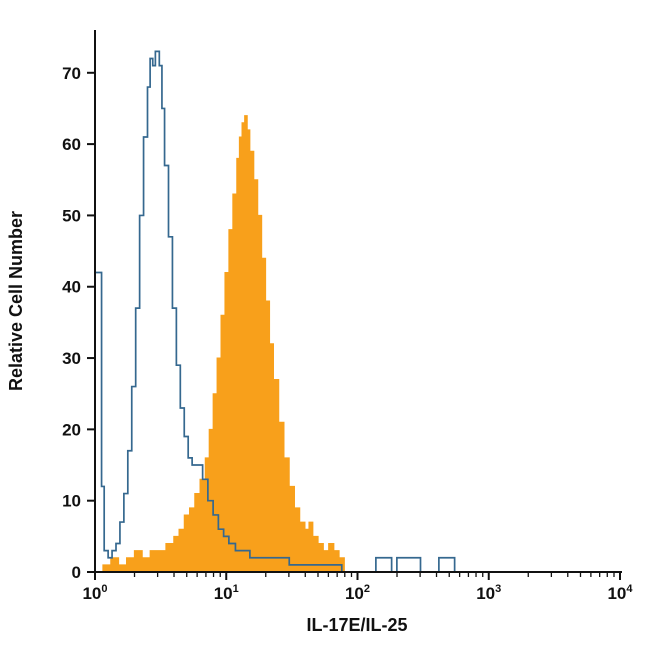 The height and width of the screenshot is (650, 650). What do you see at coordinates (71, 287) in the screenshot?
I see `y-tick-label: 40` at bounding box center [71, 287].